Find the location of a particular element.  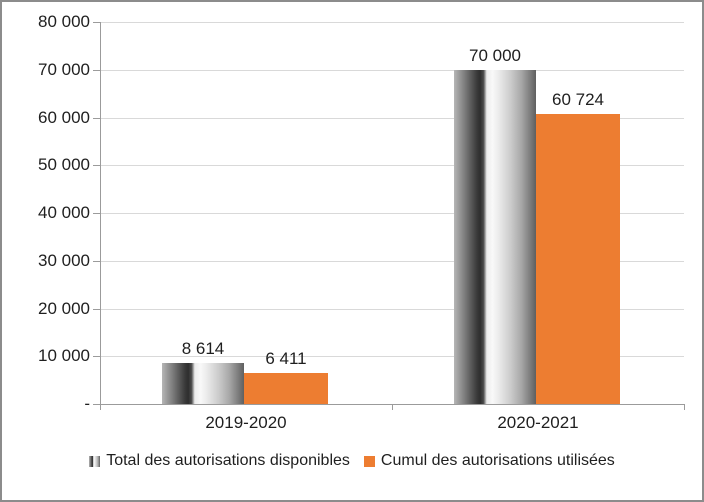

data-label-cumul-2019-2020: 6 411 is located at coordinates (286, 359).